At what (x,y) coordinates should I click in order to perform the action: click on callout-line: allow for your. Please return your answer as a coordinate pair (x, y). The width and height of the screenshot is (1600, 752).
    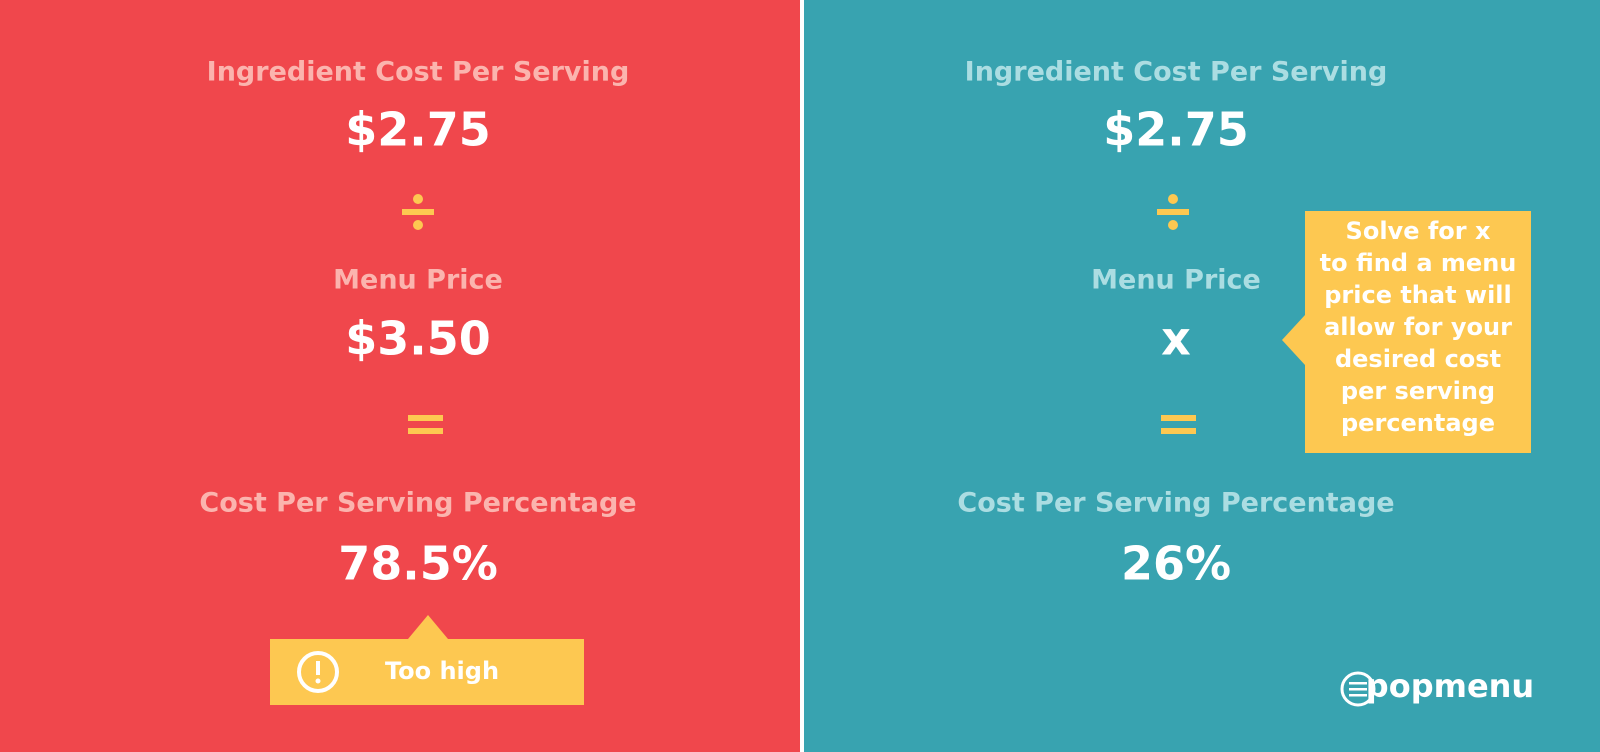
    Looking at the image, I should click on (1418, 327).